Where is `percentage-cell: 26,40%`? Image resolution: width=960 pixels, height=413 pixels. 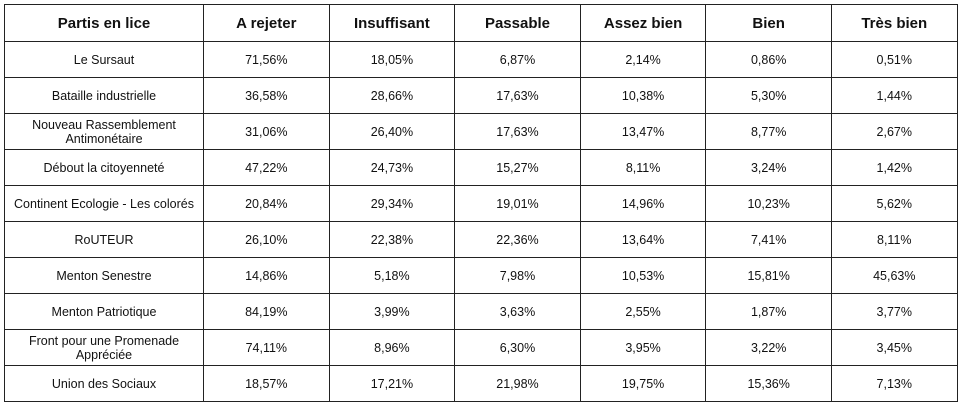
percentage-cell: 26,40% is located at coordinates (392, 131).